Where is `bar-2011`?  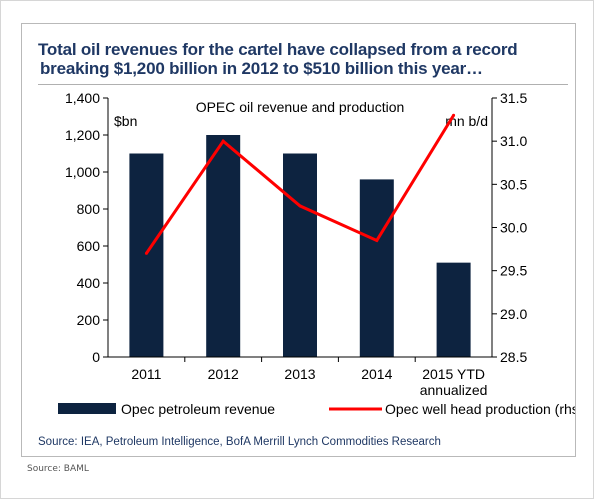 bar-2011 is located at coordinates (146, 255).